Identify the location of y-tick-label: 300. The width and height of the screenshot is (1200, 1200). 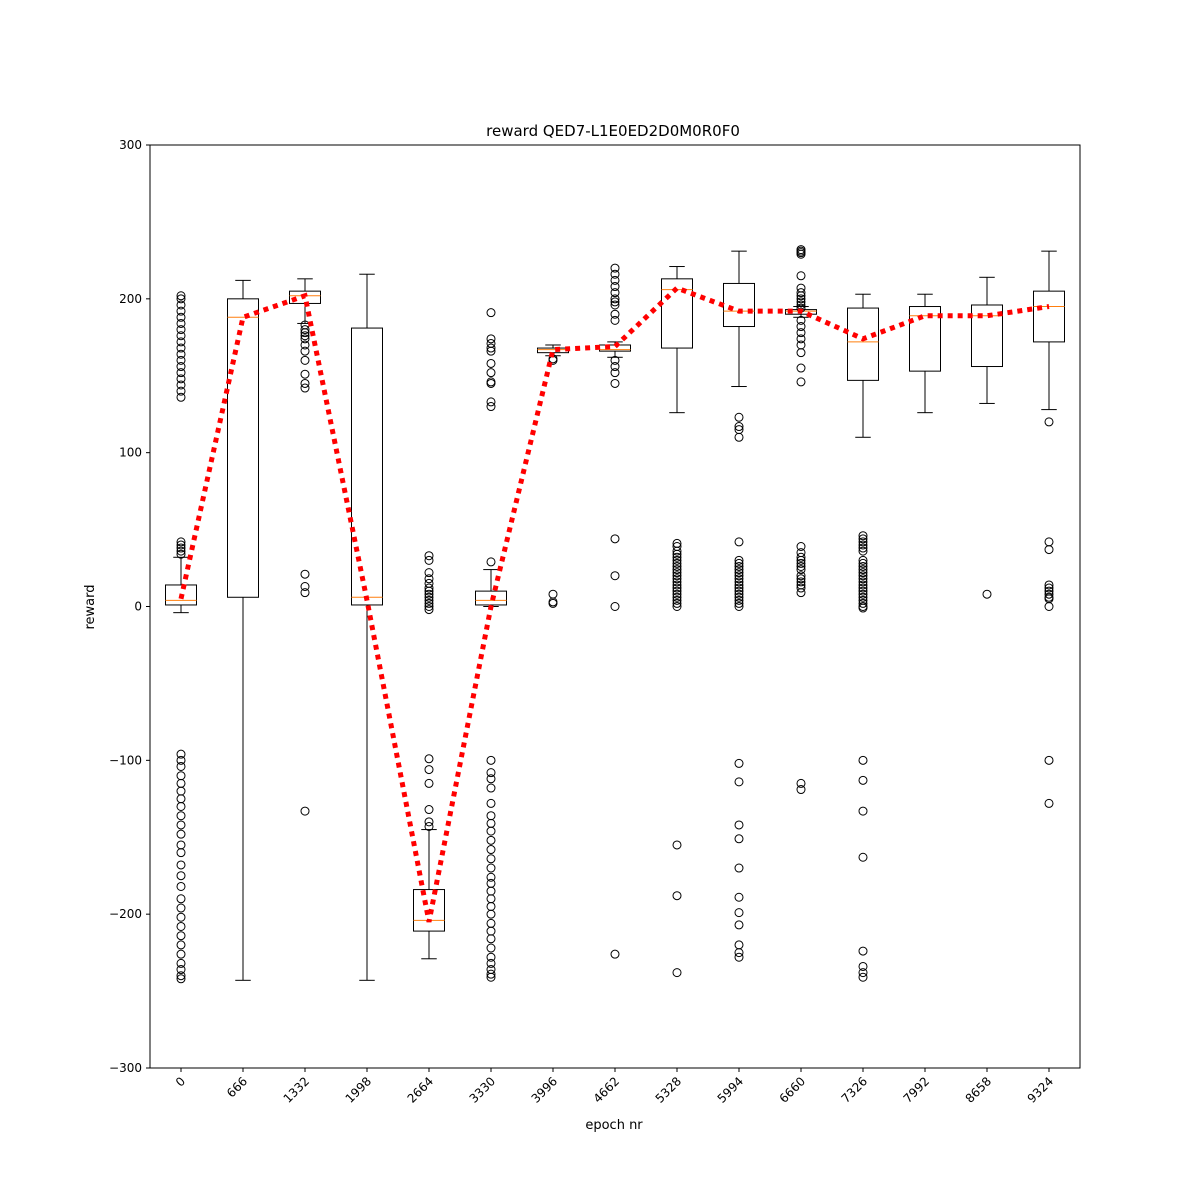
(130, 145).